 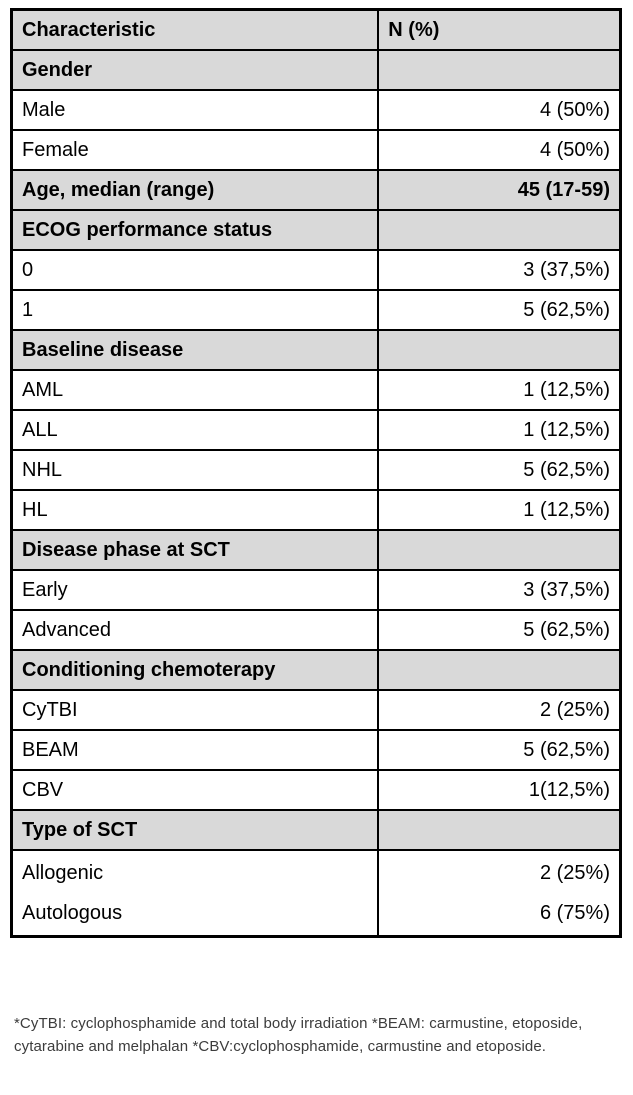 I want to click on table-row: Baseline disease, so click(x=316, y=350).